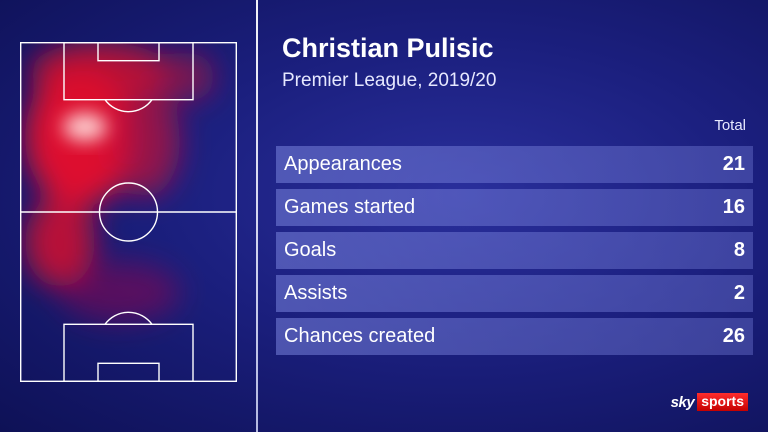 Image resolution: width=768 pixels, height=432 pixels. I want to click on stat-label: Goals, so click(310, 250).